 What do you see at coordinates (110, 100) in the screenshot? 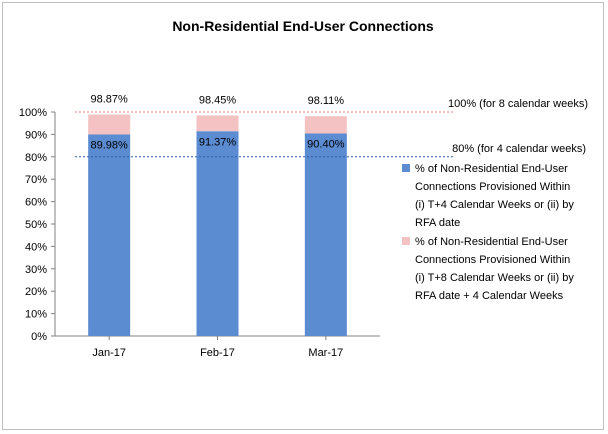
I see `data-label-t8: 98.87%` at bounding box center [110, 100].